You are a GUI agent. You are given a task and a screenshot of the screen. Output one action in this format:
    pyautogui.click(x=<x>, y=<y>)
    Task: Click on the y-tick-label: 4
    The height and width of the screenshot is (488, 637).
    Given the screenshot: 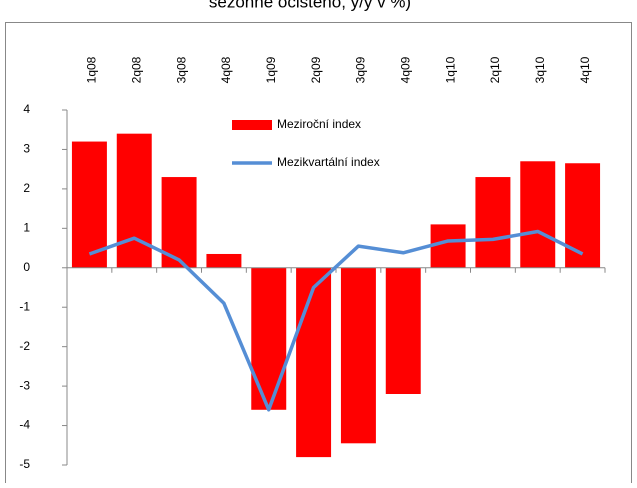 What is the action you would take?
    pyautogui.click(x=26, y=109)
    